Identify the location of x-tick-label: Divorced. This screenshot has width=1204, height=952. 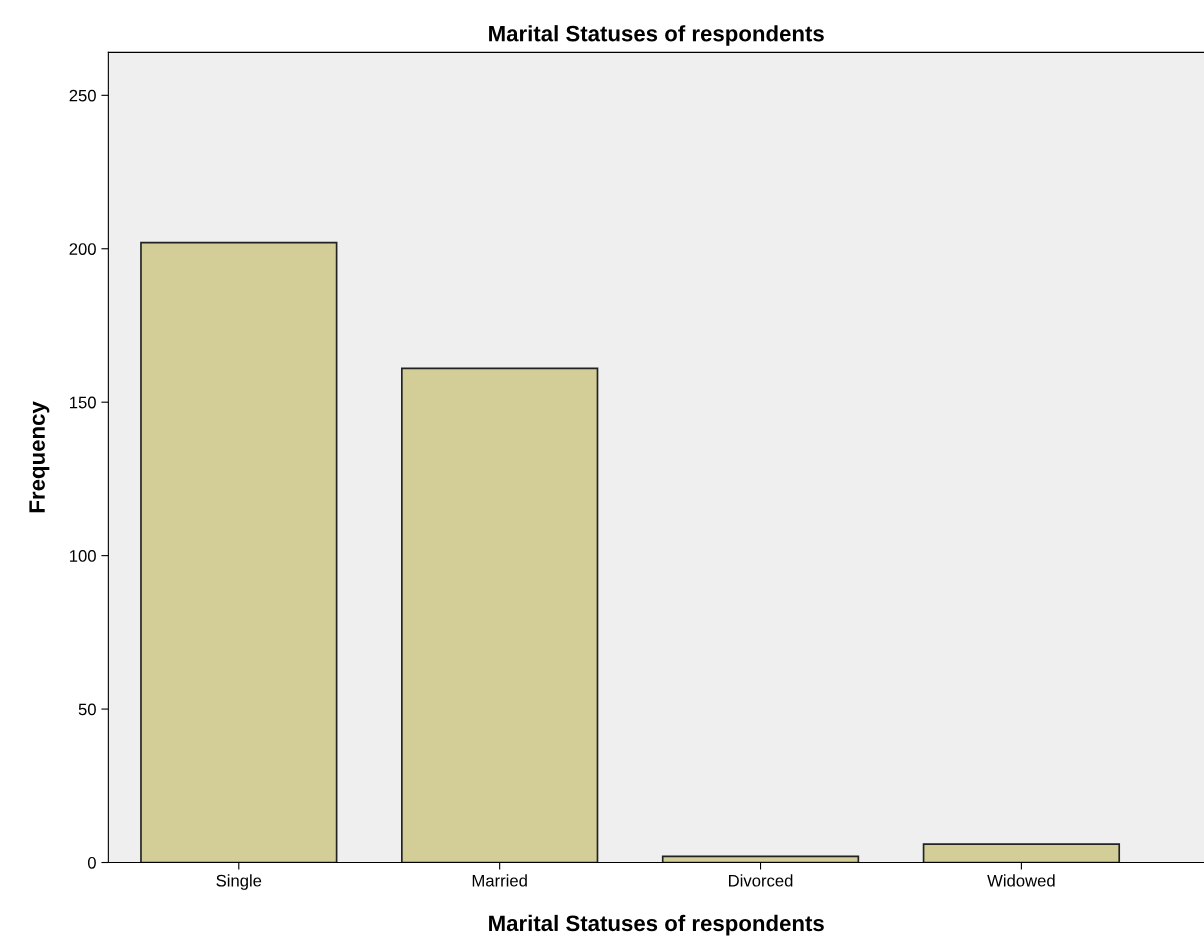
(761, 880).